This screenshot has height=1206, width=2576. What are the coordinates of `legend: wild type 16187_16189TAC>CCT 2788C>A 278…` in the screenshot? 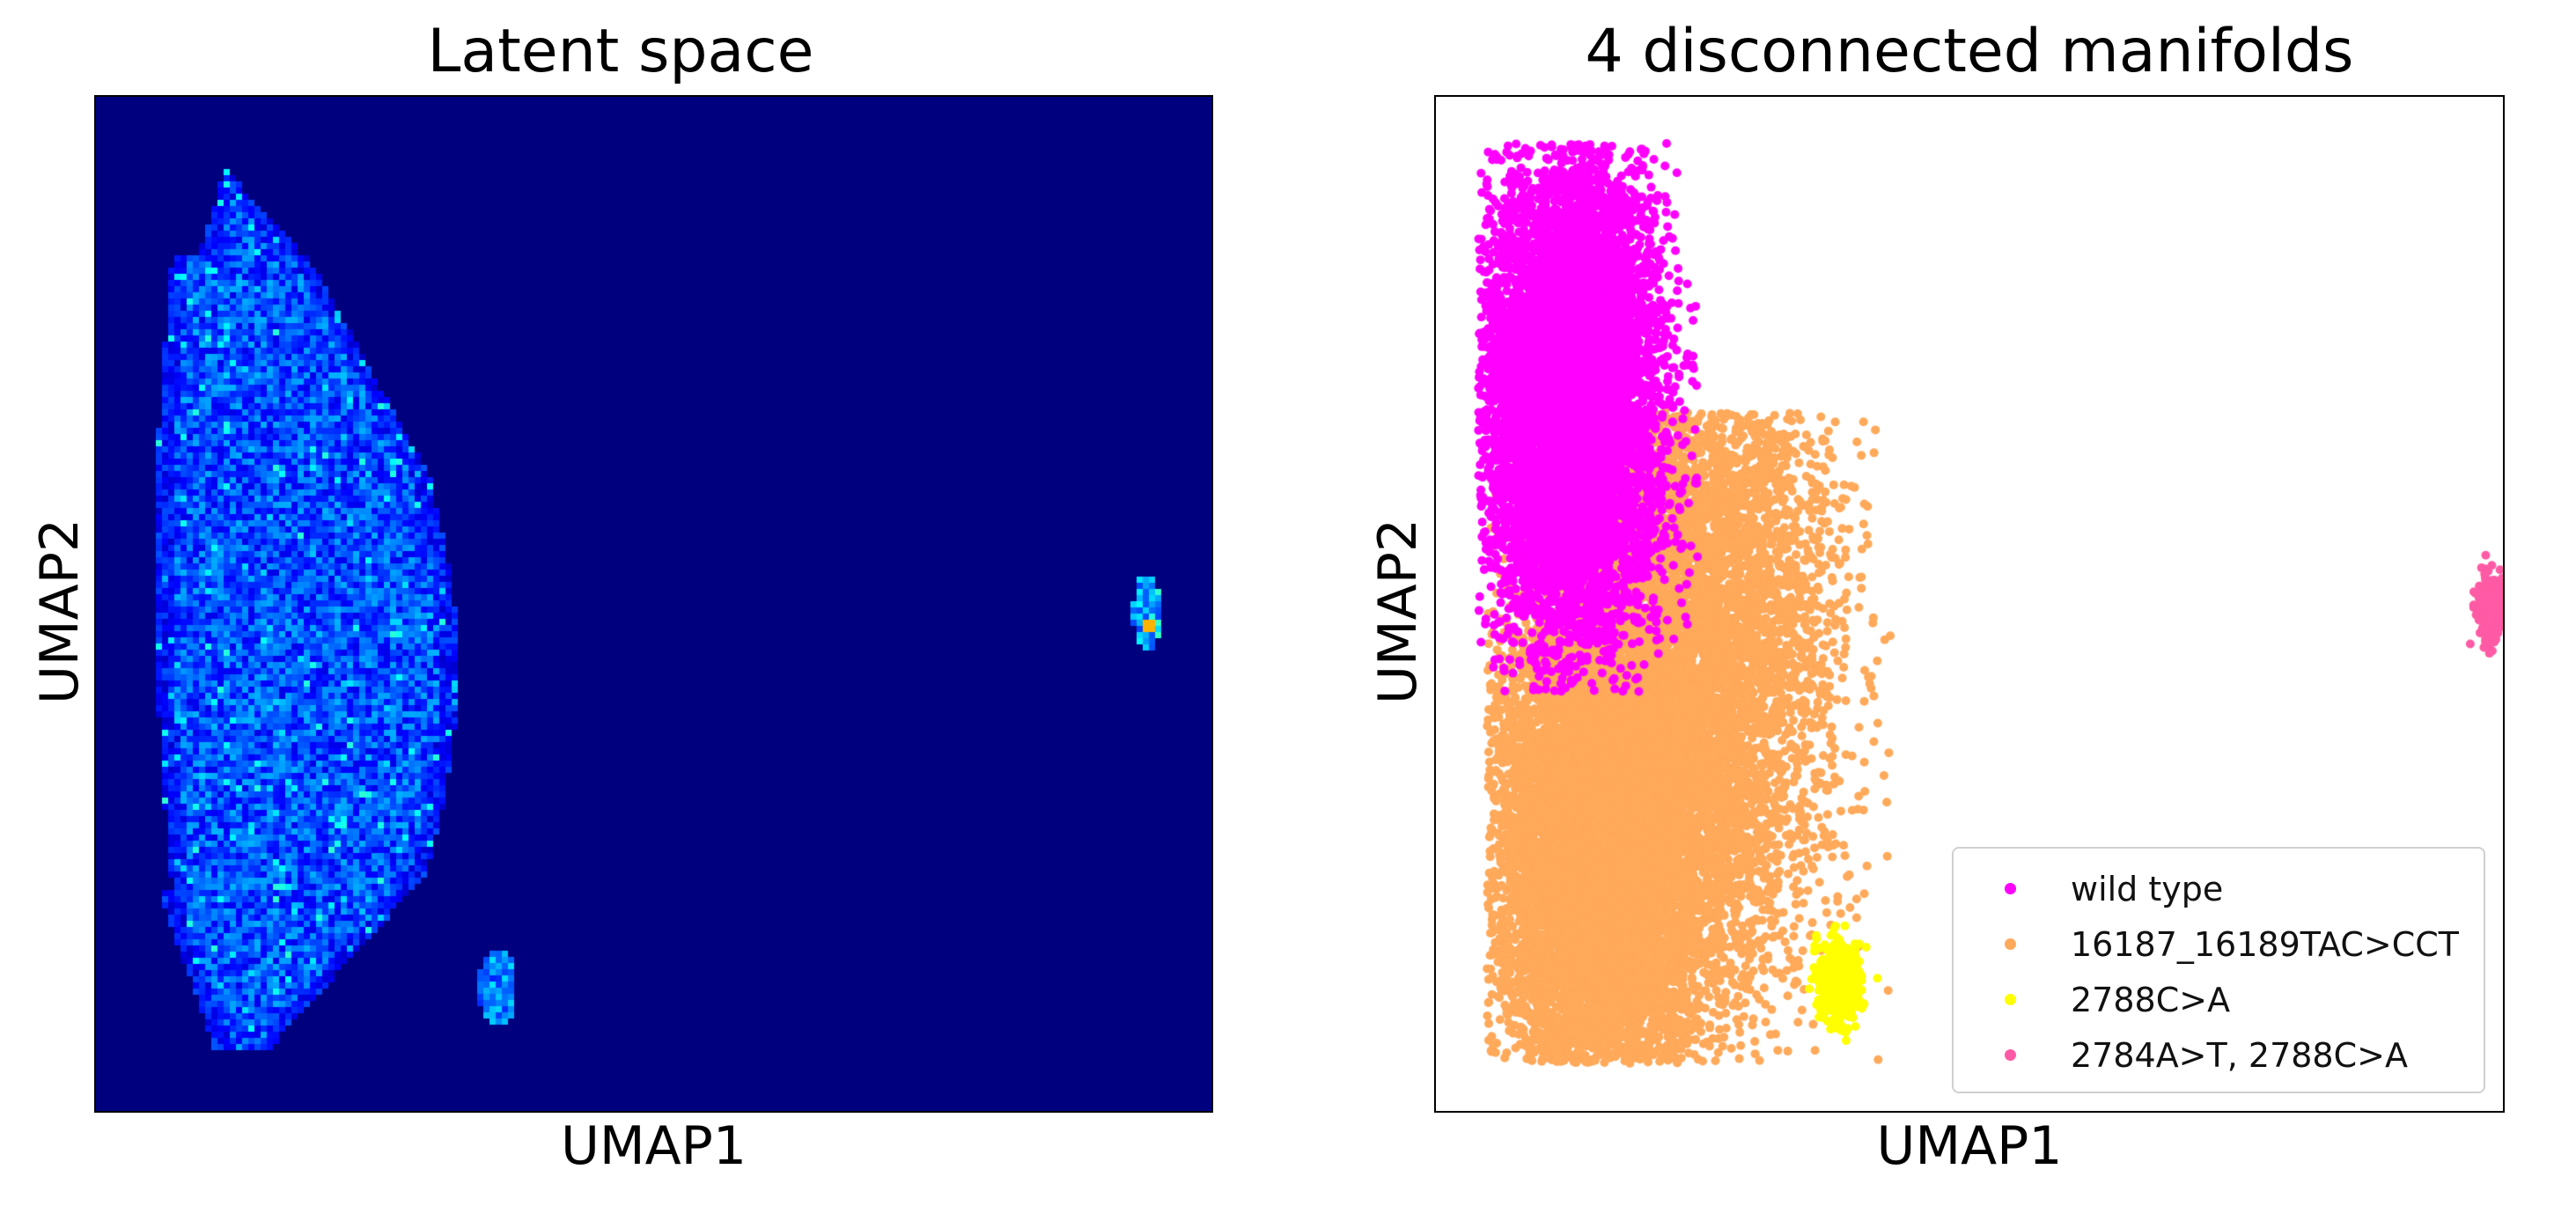 It's located at (2218, 970).